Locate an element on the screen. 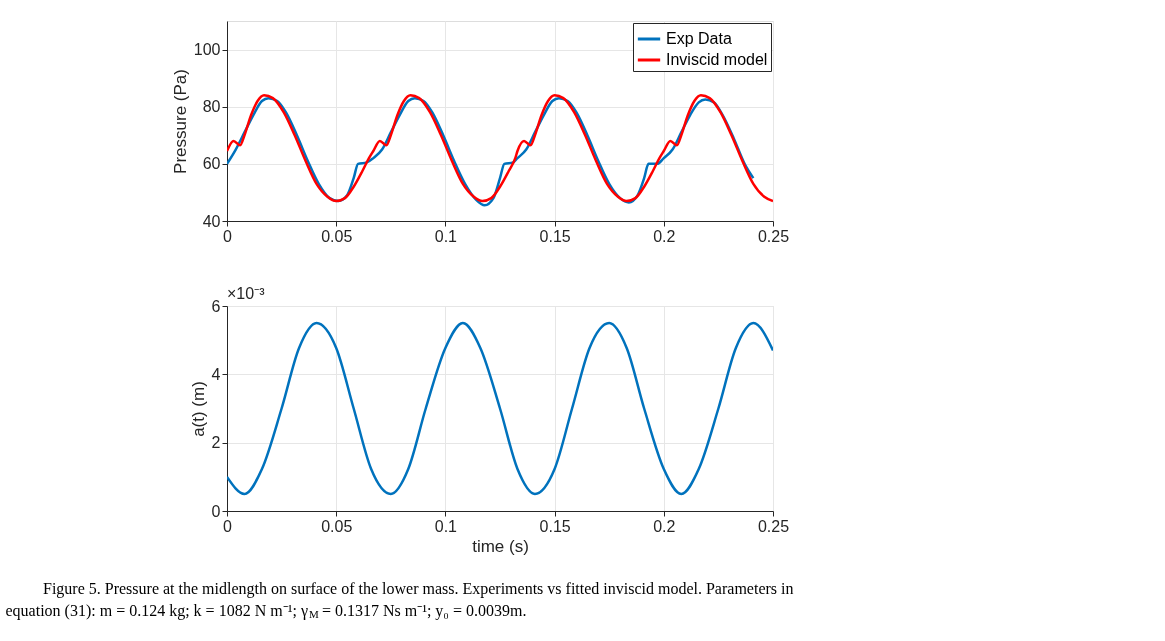 This screenshot has height=641, width=1165. legend-label: Inviscid model is located at coordinates (717, 59).